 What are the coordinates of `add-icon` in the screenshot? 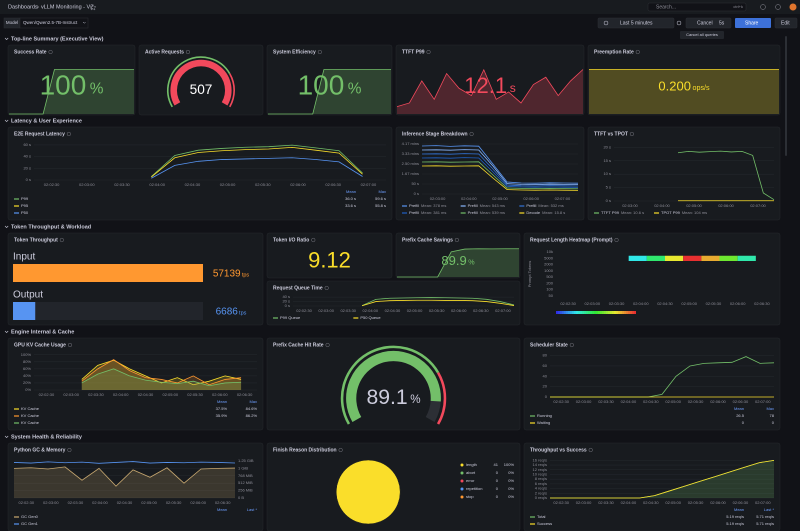 It's located at (763, 7).